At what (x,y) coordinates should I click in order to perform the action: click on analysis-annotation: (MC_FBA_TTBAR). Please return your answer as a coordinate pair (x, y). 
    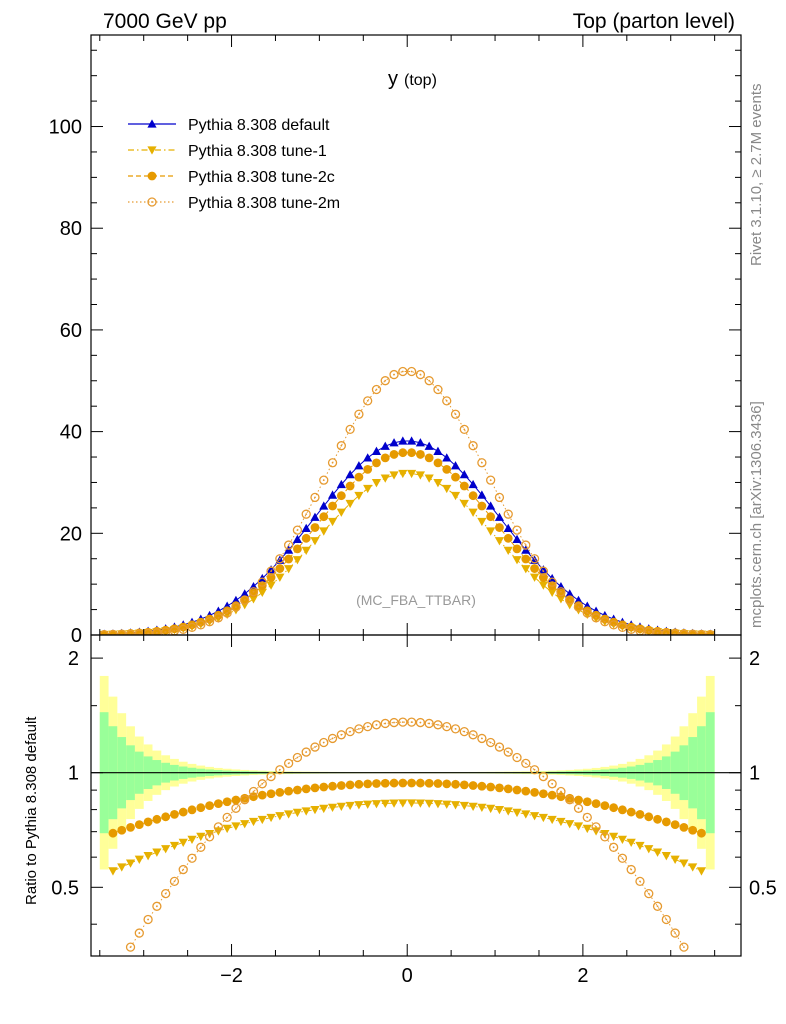
    Looking at the image, I should click on (416, 600).